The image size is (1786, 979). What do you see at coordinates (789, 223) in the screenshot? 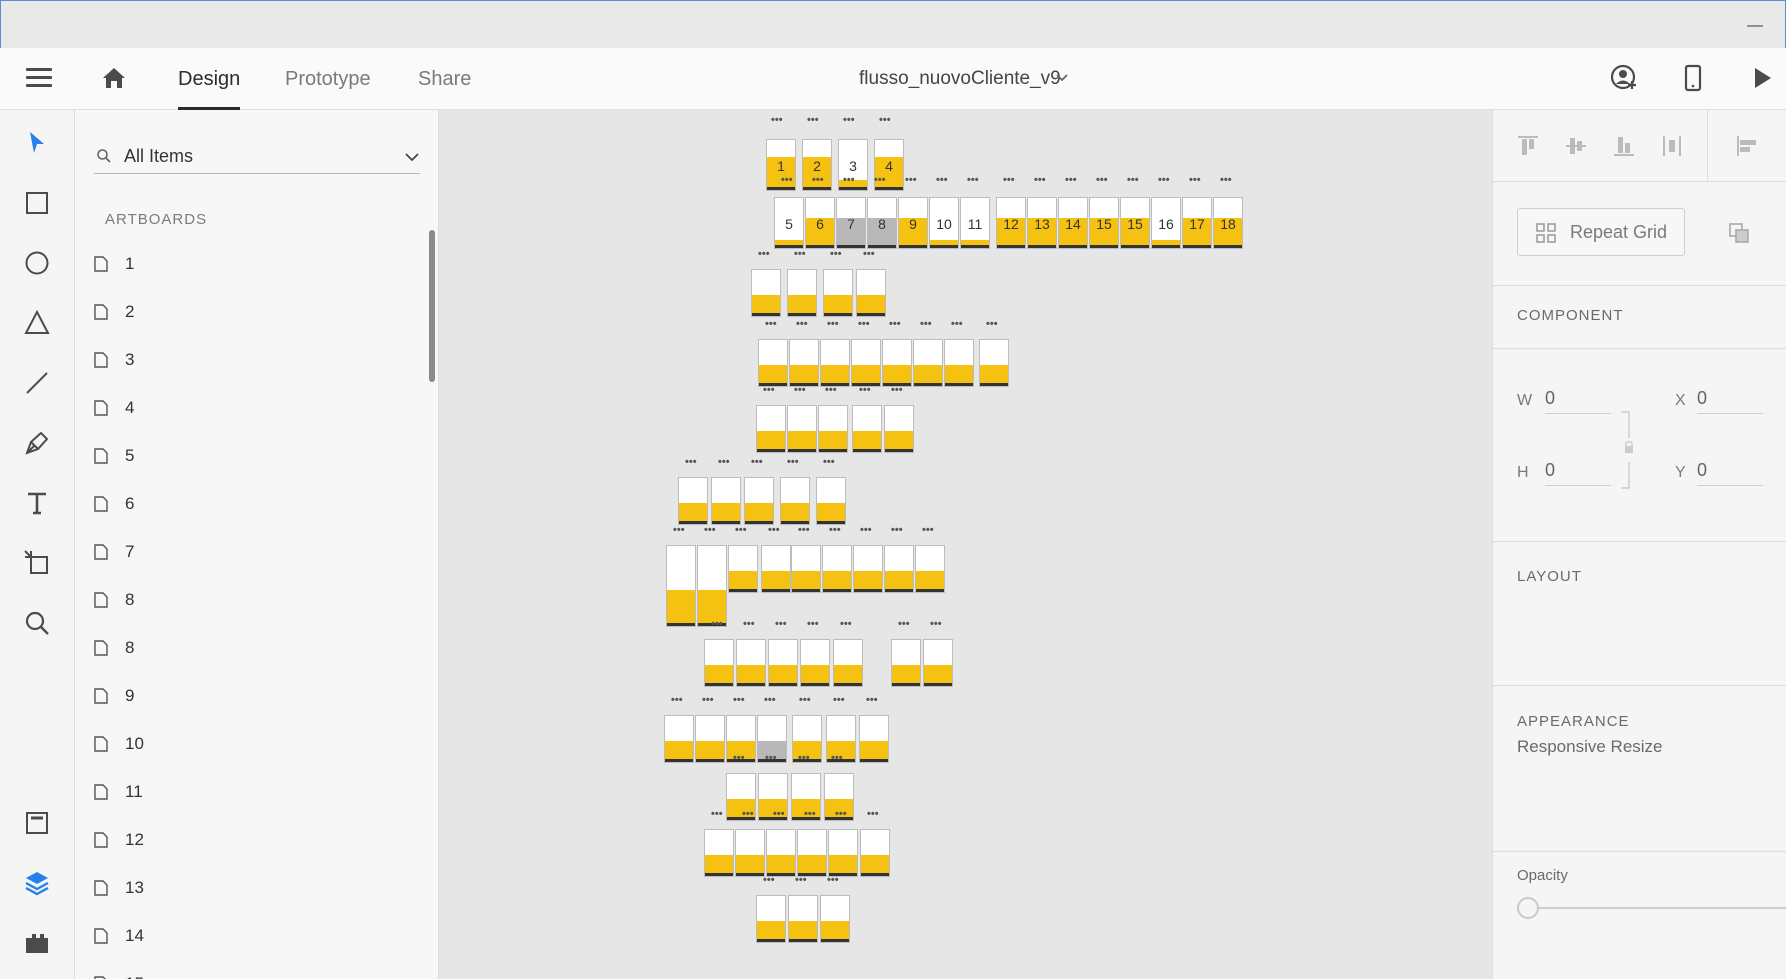
I see `artboard-thumbnail: 5` at bounding box center [789, 223].